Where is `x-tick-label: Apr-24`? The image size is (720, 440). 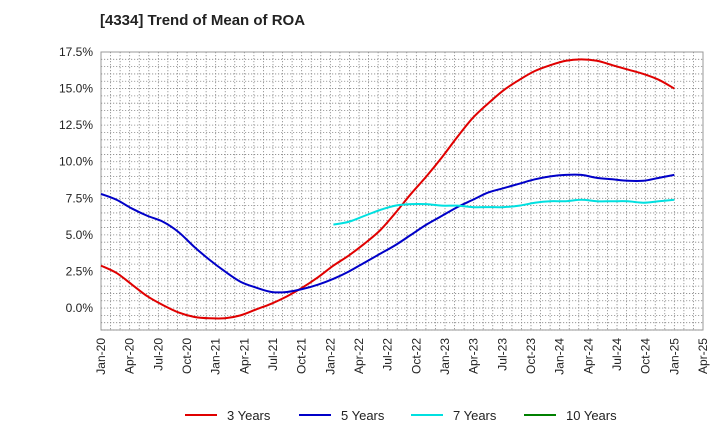
x-tick-label: Apr-24 is located at coordinates (588, 356).